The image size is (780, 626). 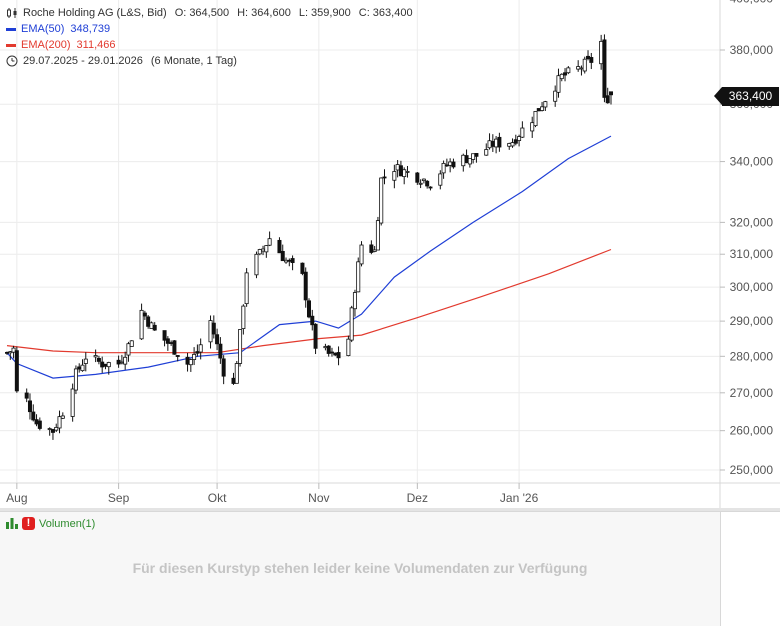 I want to click on x-tick-label: Jan '26, so click(x=519, y=498).